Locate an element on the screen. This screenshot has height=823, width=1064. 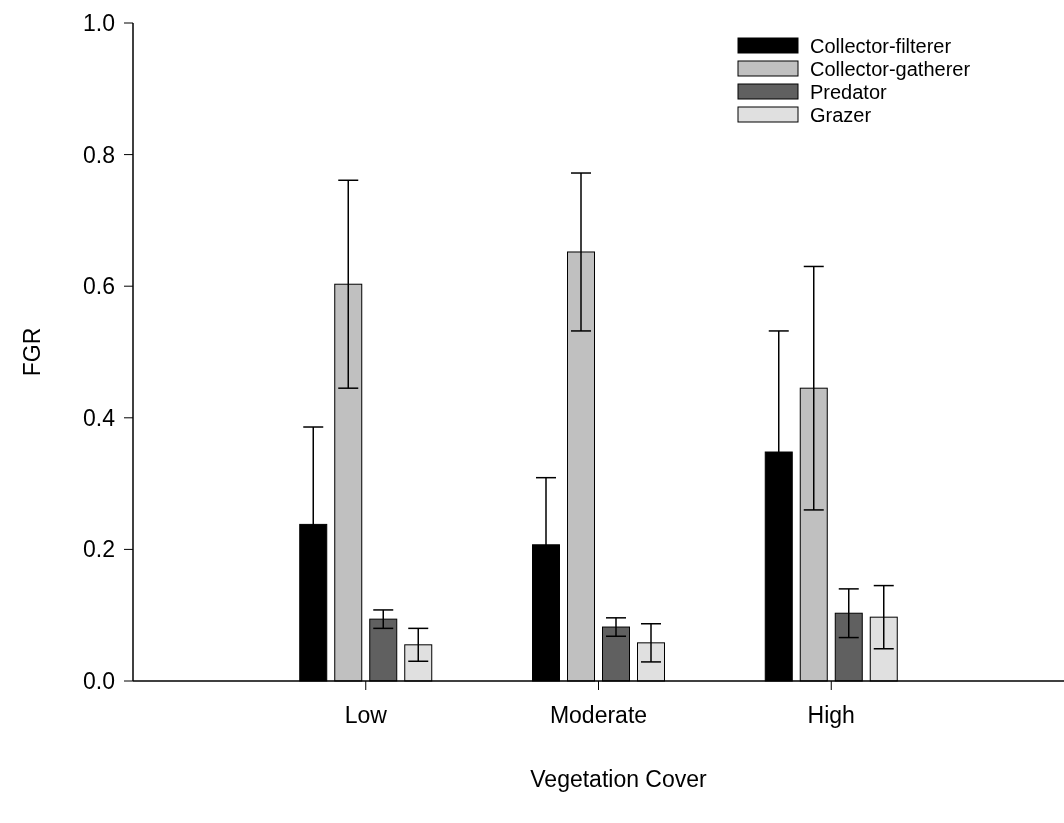
legend-label: Grazer is located at coordinates (841, 115).